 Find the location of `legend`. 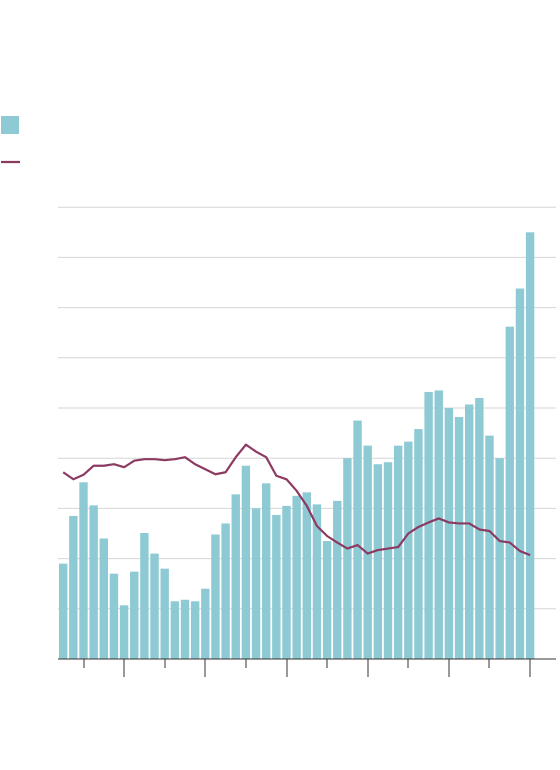

legend is located at coordinates (10, 140).